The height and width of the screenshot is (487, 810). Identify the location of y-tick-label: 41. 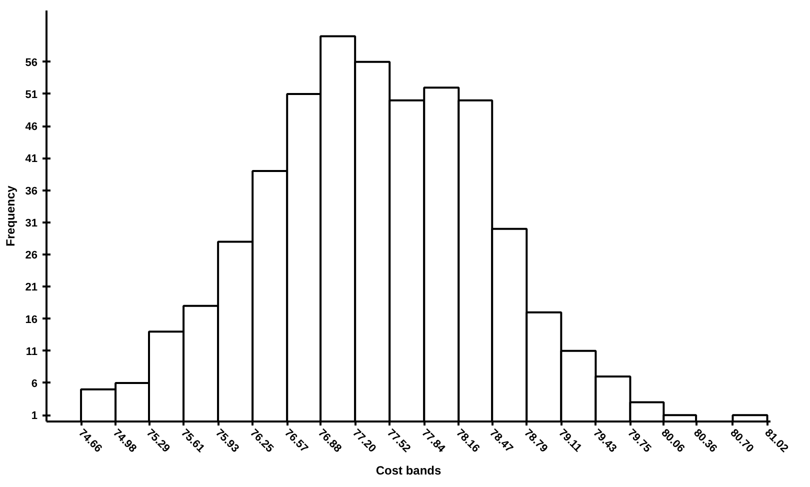
(31, 159).